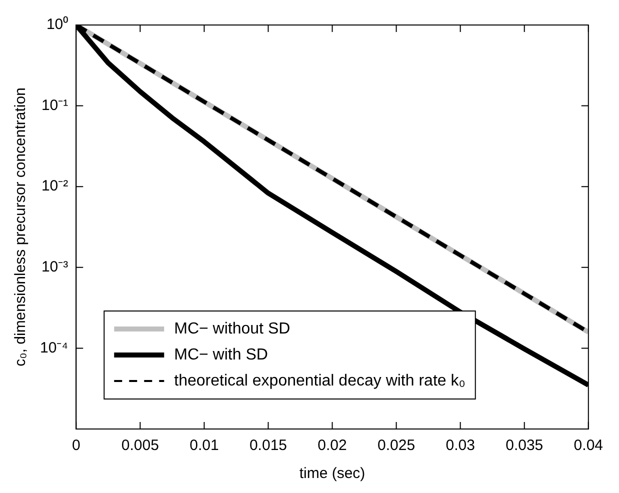 The height and width of the screenshot is (493, 619). What do you see at coordinates (332, 445) in the screenshot?
I see `x-tick-label: 0.02` at bounding box center [332, 445].